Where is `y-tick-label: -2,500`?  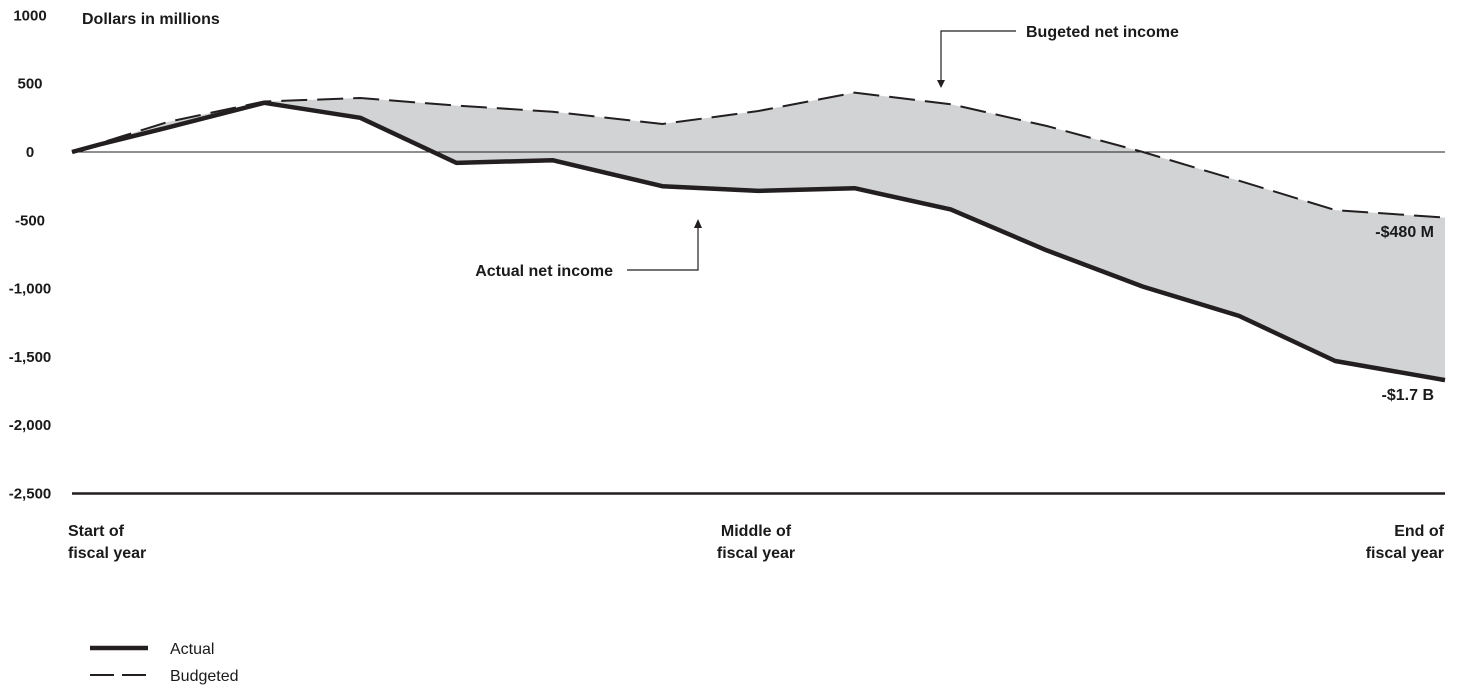
y-tick-label: -2,500 is located at coordinates (30, 494).